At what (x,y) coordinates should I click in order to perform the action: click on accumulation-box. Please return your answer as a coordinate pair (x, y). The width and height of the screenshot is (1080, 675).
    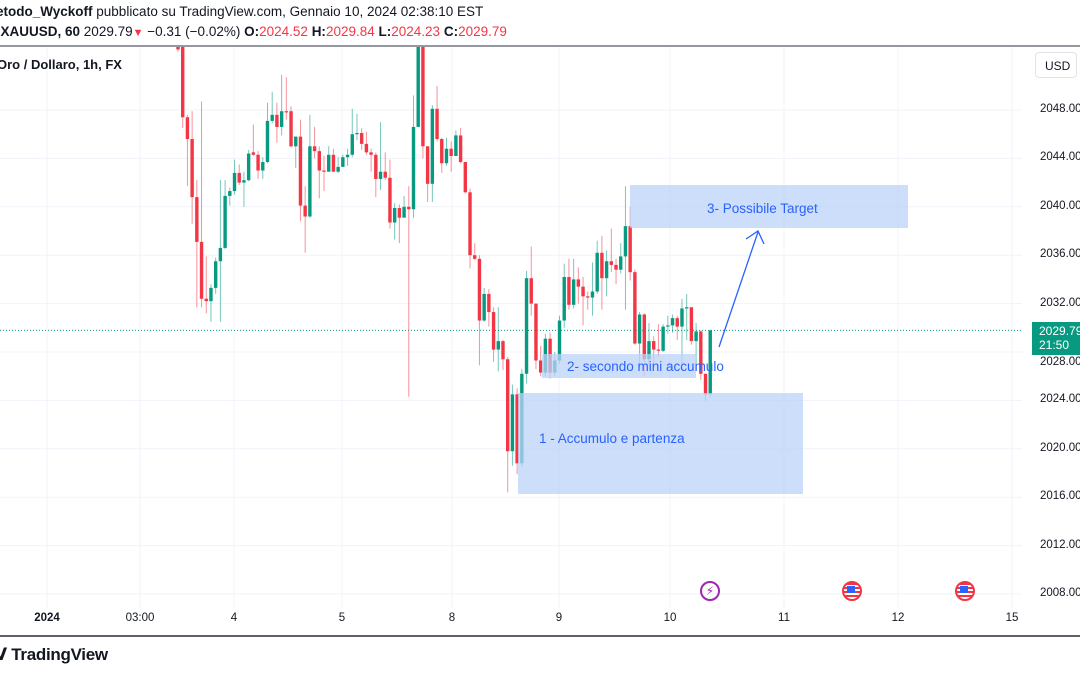
    Looking at the image, I should click on (660, 443).